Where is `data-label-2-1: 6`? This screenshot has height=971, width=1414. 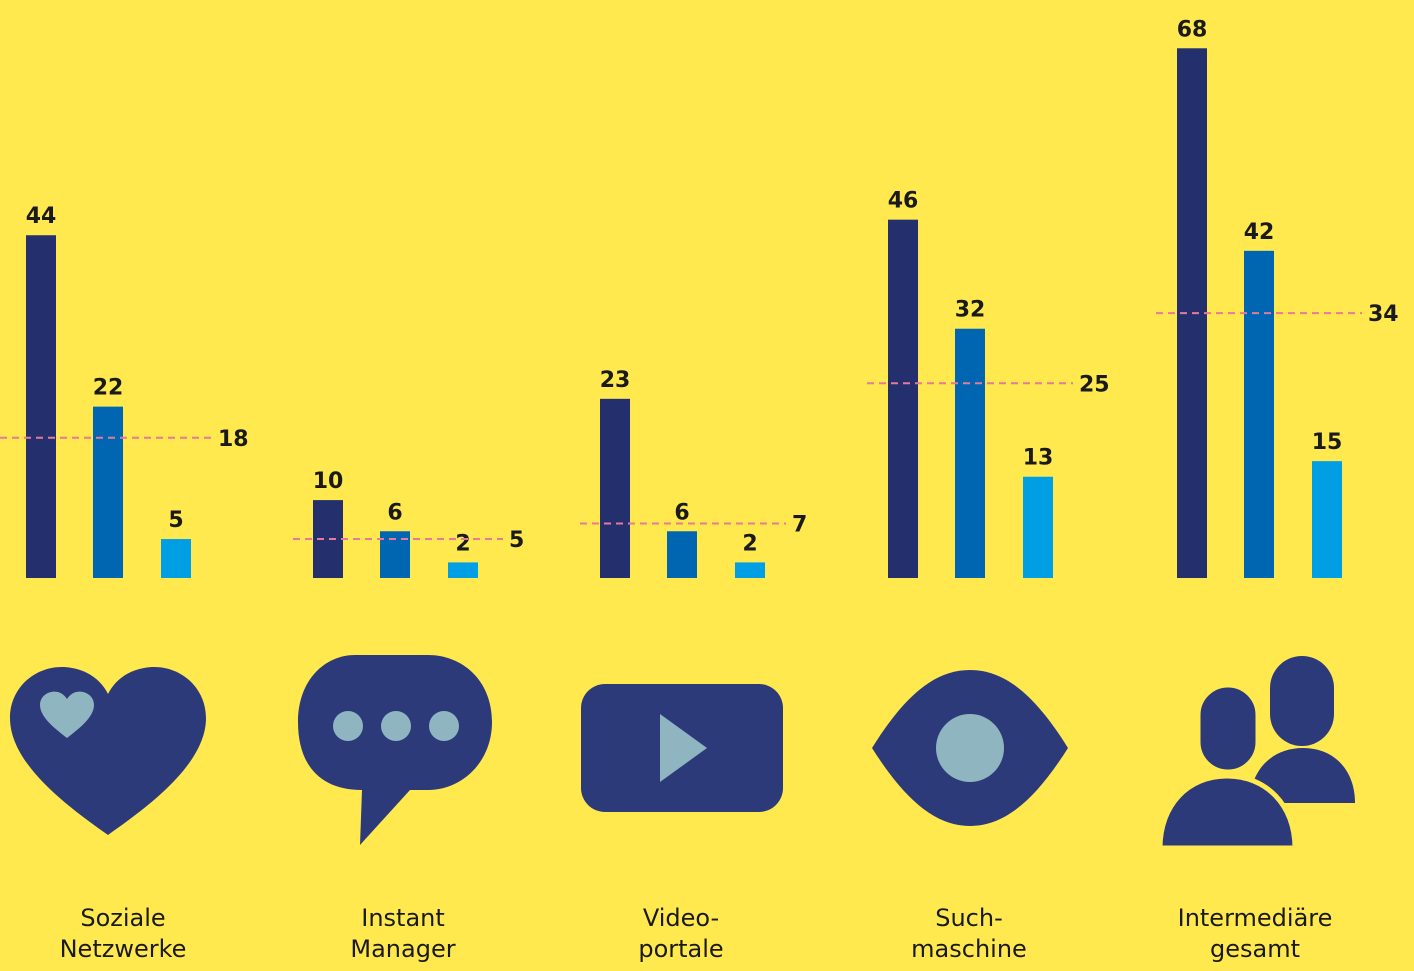 data-label-2-1: 6 is located at coordinates (681, 512).